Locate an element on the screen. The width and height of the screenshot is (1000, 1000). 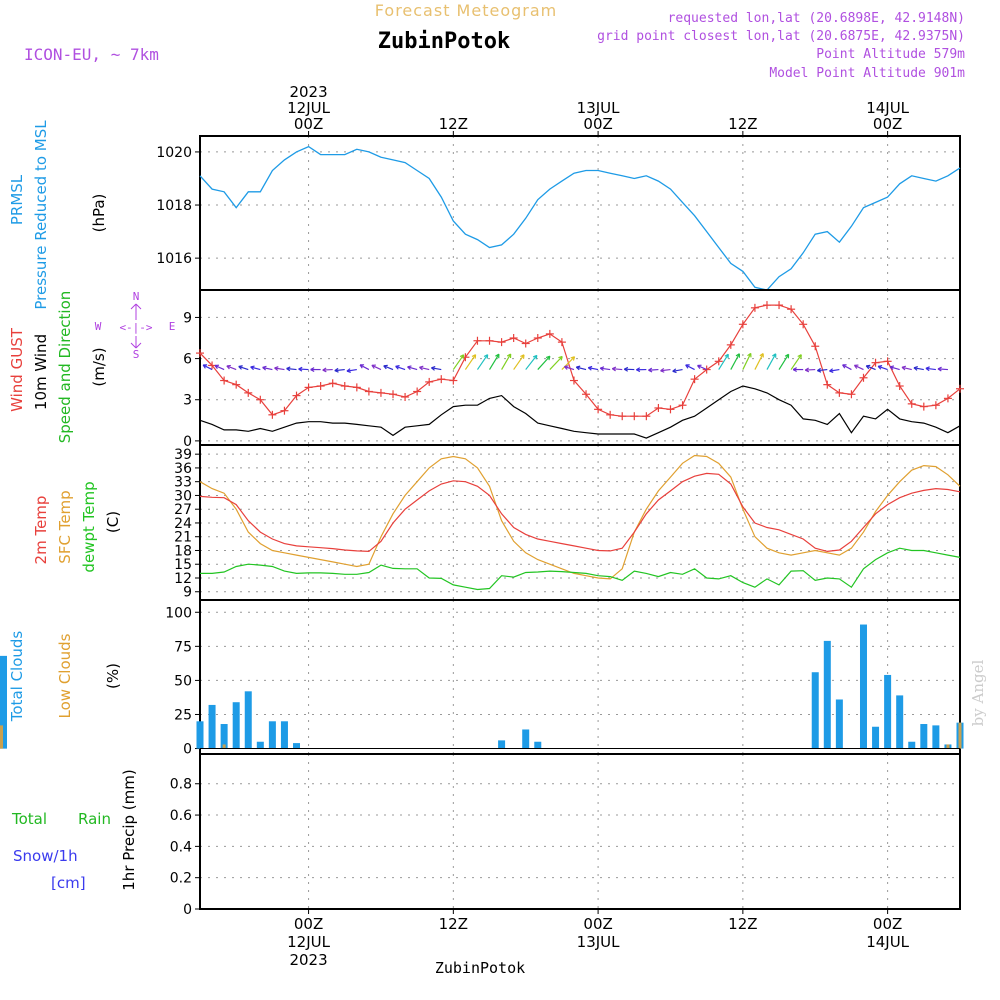
pressure-msl-label: Pressure Reduced to MSL is located at coordinates (41, 215).